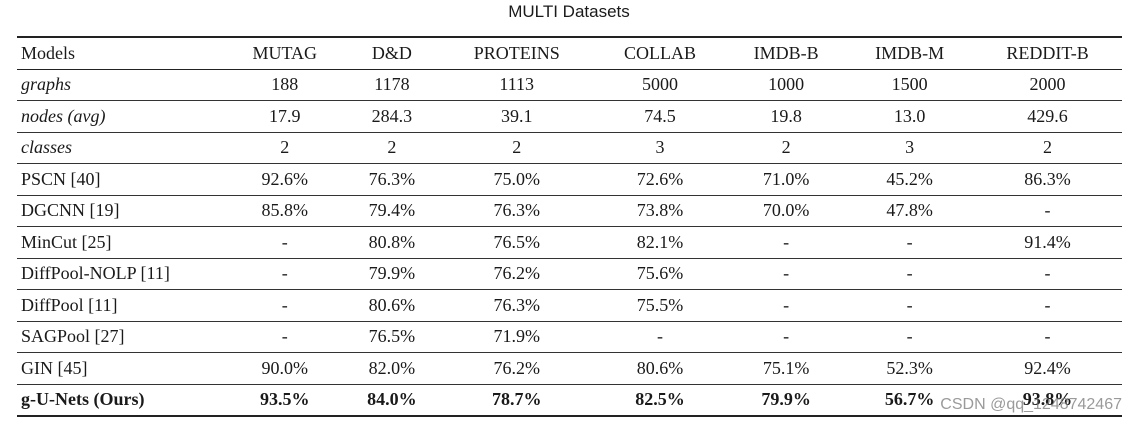 The image size is (1138, 427). Describe the element at coordinates (910, 52) in the screenshot. I see `header-cell: IMDB-M` at that location.